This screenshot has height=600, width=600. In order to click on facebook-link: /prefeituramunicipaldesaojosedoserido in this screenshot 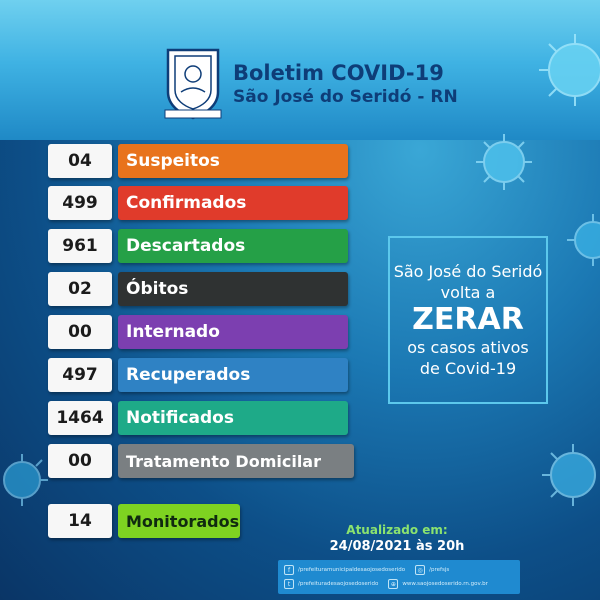, I will do `click(352, 570)`.